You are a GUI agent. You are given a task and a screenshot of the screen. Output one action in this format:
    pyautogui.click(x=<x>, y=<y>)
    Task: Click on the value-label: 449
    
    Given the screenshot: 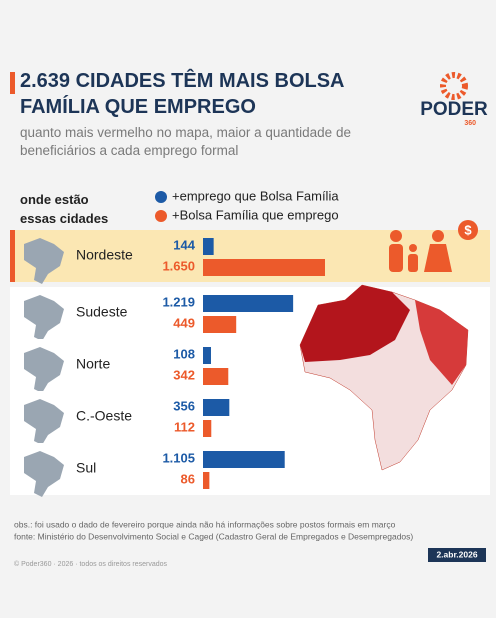 What is the action you would take?
    pyautogui.click(x=184, y=322)
    